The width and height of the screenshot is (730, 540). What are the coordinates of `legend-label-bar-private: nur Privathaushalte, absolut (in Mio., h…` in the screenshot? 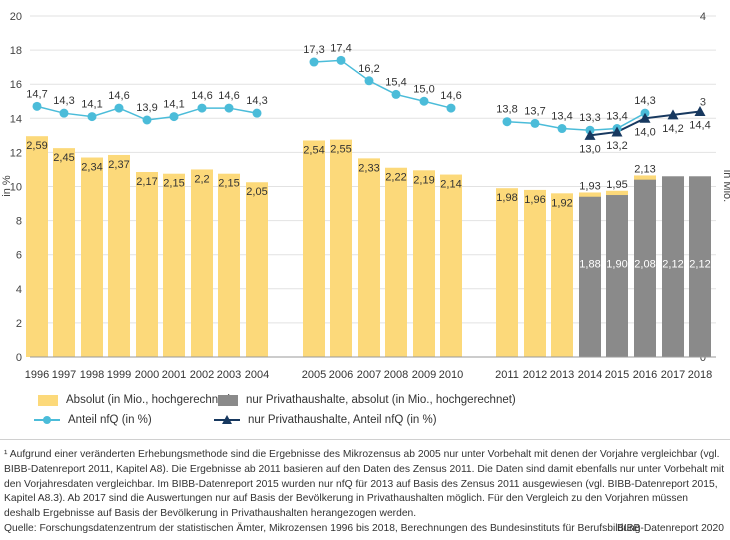 It's located at (381, 400).